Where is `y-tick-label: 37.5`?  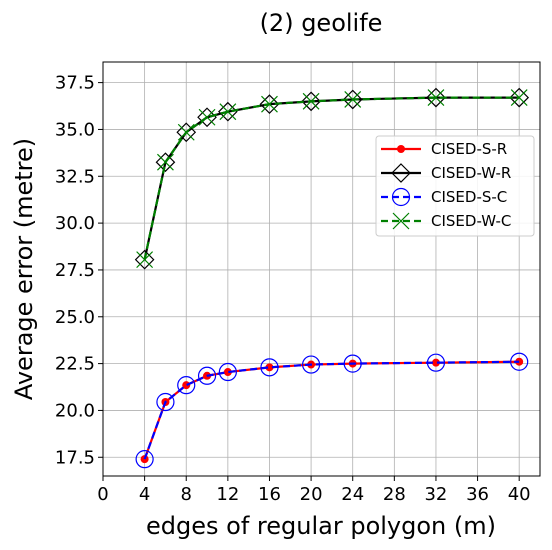 y-tick-label: 37.5 is located at coordinates (75, 83).